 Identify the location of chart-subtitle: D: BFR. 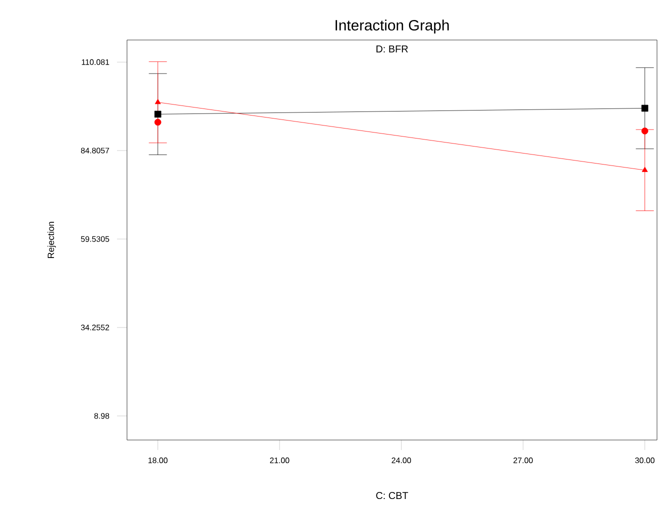
(392, 49).